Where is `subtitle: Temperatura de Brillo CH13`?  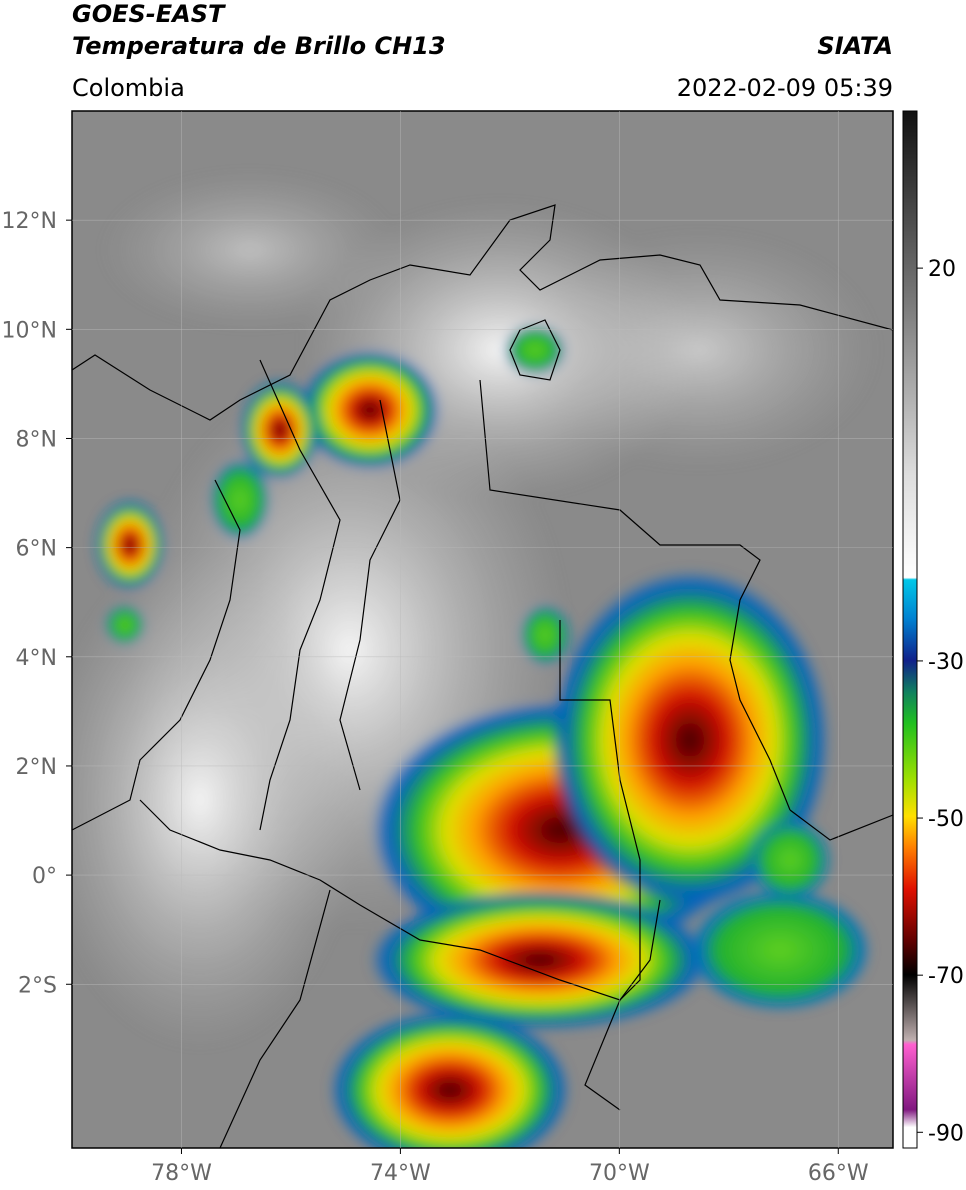 subtitle: Temperatura de Brillo CH13 is located at coordinates (259, 46).